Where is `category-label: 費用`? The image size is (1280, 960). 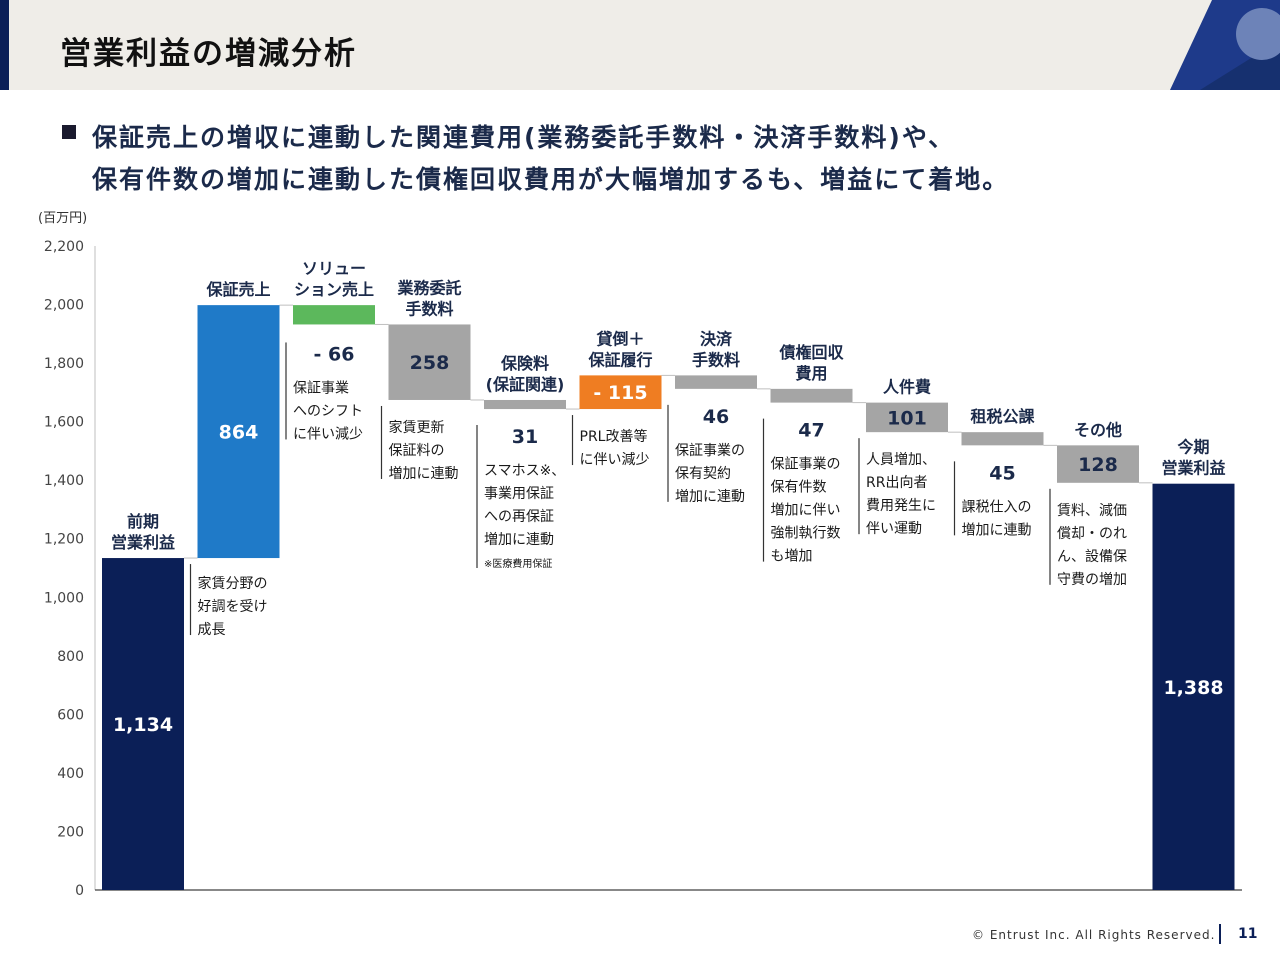 category-label: 費用 is located at coordinates (811, 373).